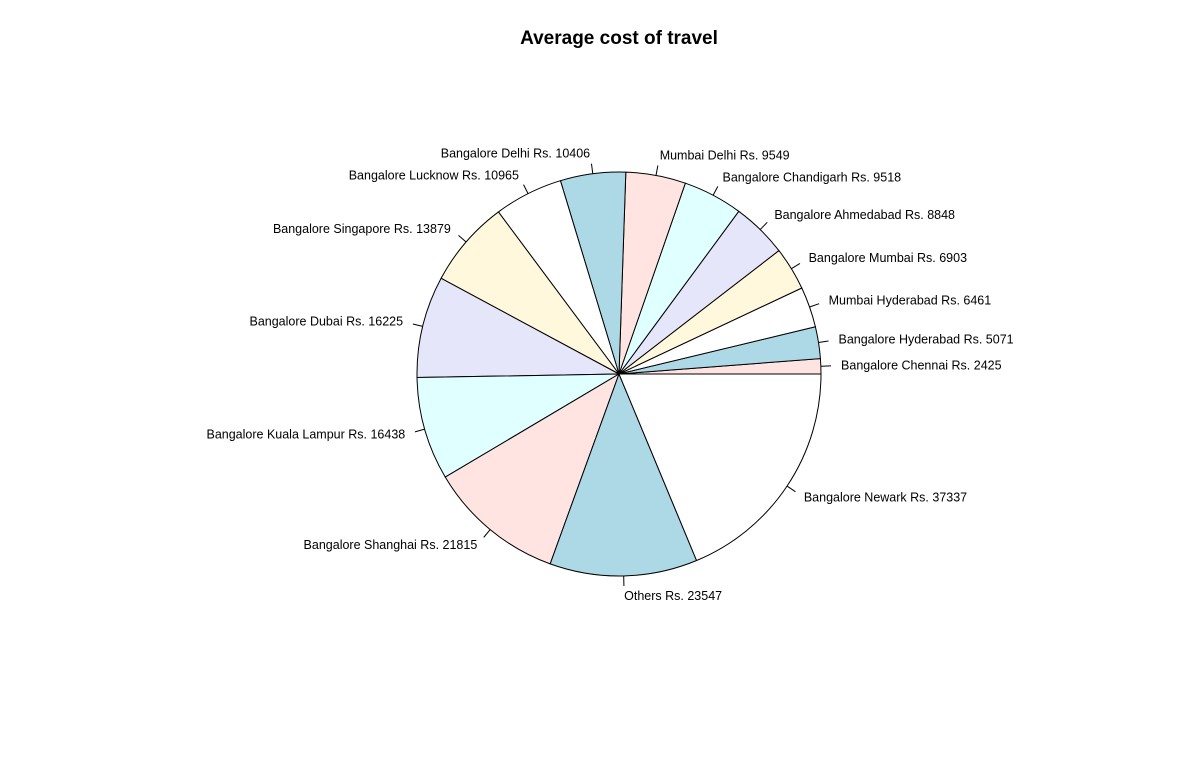  I want to click on pie-label: Bangalore Delhi Rs. 10406, so click(515, 154).